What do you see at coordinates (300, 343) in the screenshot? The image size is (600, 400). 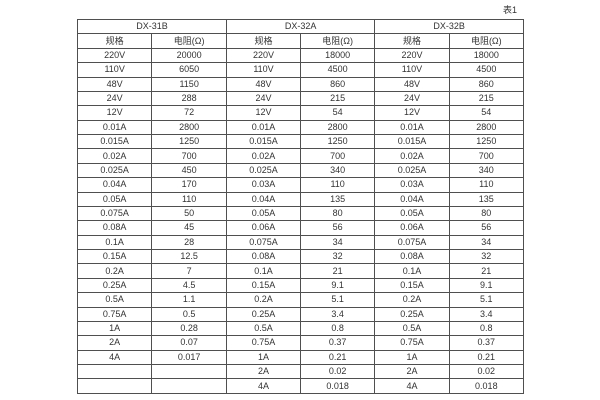 I see `table-row: 2A 0.07 0.75A 0.37 0.75A 0.37` at bounding box center [300, 343].